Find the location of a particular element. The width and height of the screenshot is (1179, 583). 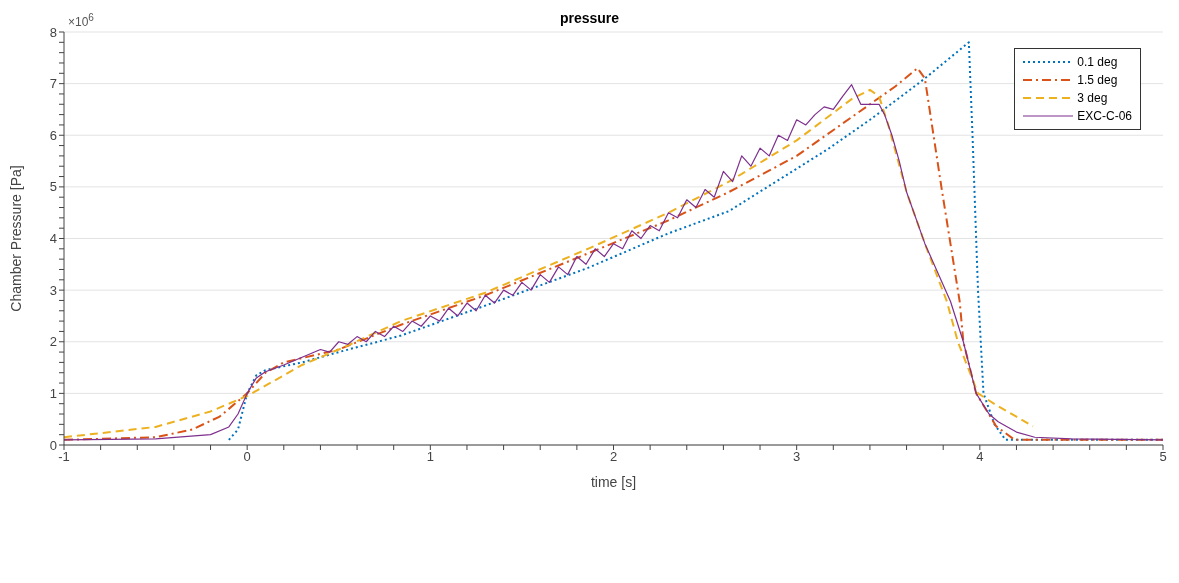

text: ×10$^{6}$ is located at coordinates (81, 20).